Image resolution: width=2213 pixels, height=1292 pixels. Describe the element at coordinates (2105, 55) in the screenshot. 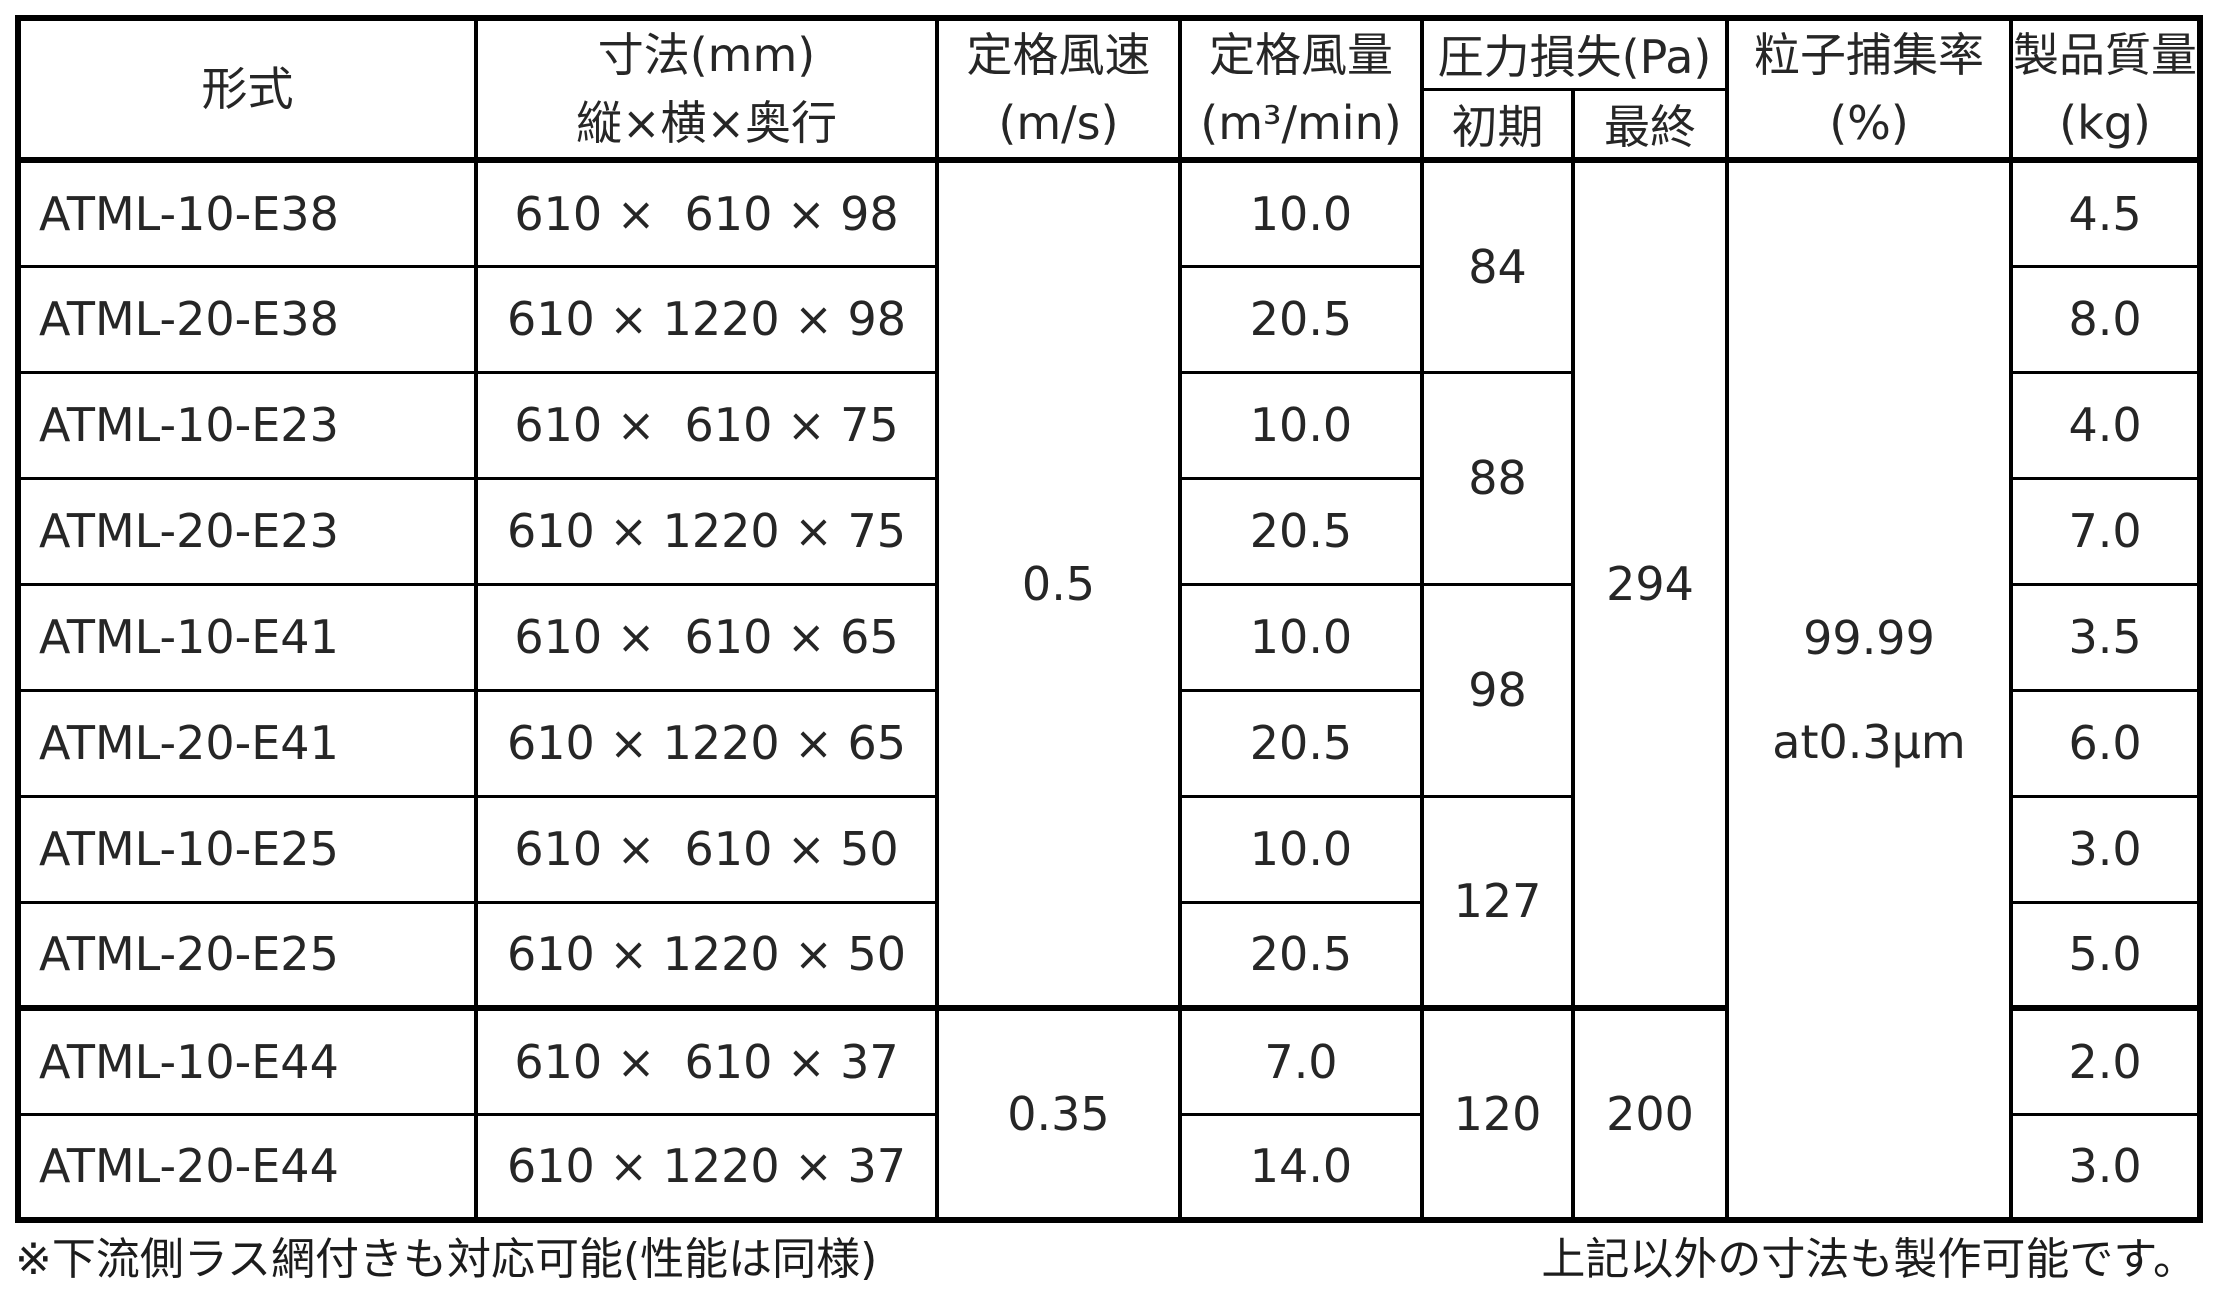

I see `col-header-weight-line1: 製品質量` at that location.